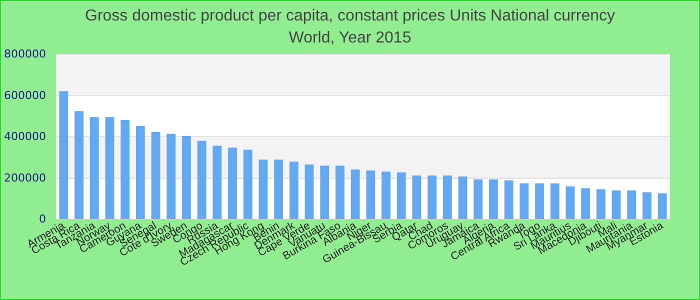 Image resolution: width=700 pixels, height=300 pixels. What do you see at coordinates (25, 95) in the screenshot?
I see `y-tick-label: 600000` at bounding box center [25, 95].